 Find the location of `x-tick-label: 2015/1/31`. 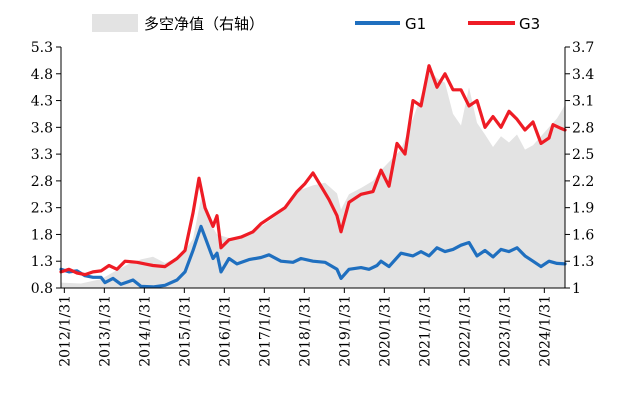

x-tick-label: 2015/1/31 is located at coordinates (185, 331).